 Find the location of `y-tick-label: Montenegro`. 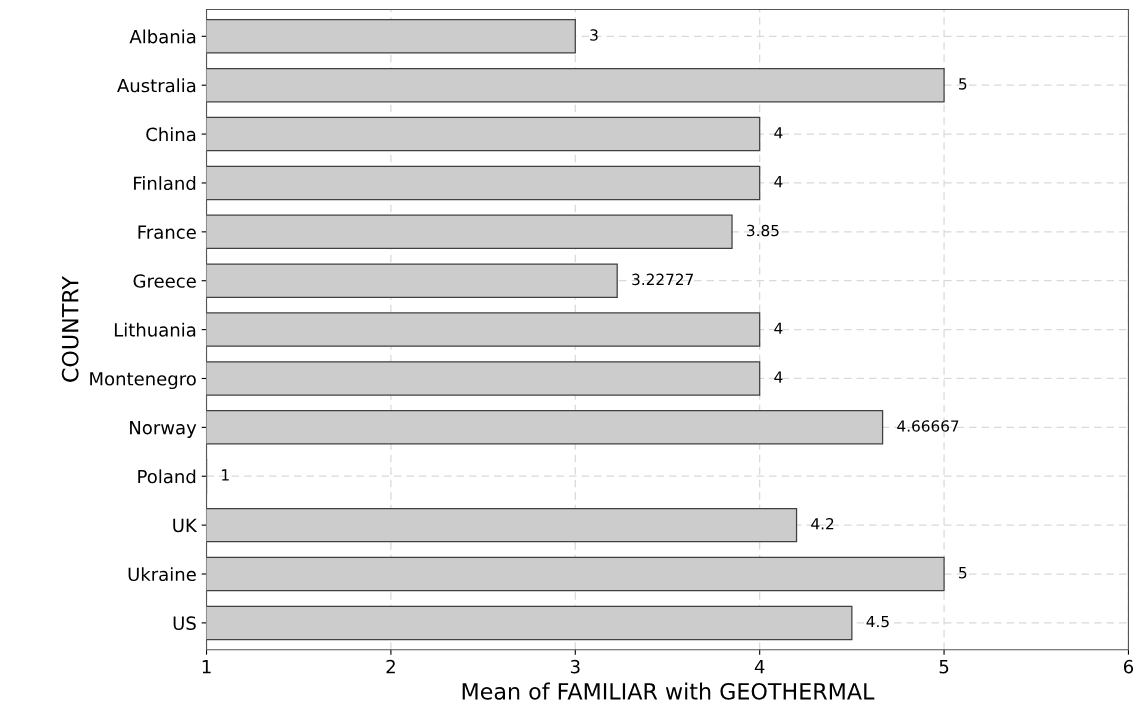

y-tick-label: Montenegro is located at coordinates (143, 381).